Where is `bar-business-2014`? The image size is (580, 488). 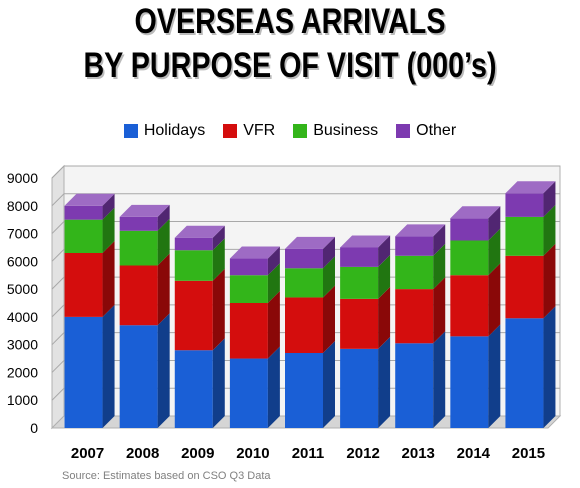
bar-business-2014 is located at coordinates (469, 258).